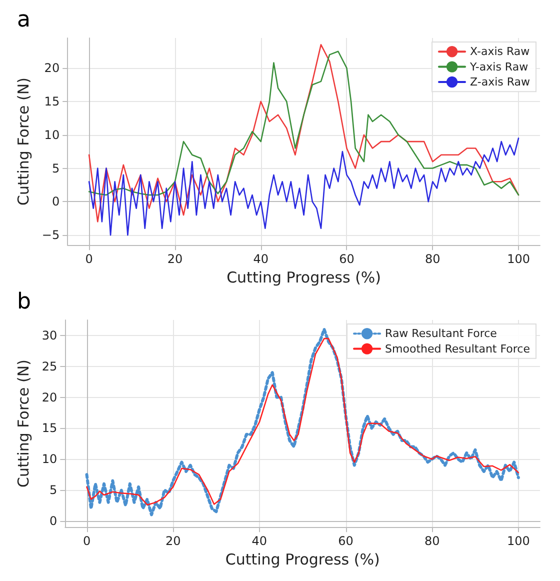 The height and width of the screenshot is (581, 560). Describe the element at coordinates (441, 333) in the screenshot. I see `legend-label: Raw Resultant Force` at that location.